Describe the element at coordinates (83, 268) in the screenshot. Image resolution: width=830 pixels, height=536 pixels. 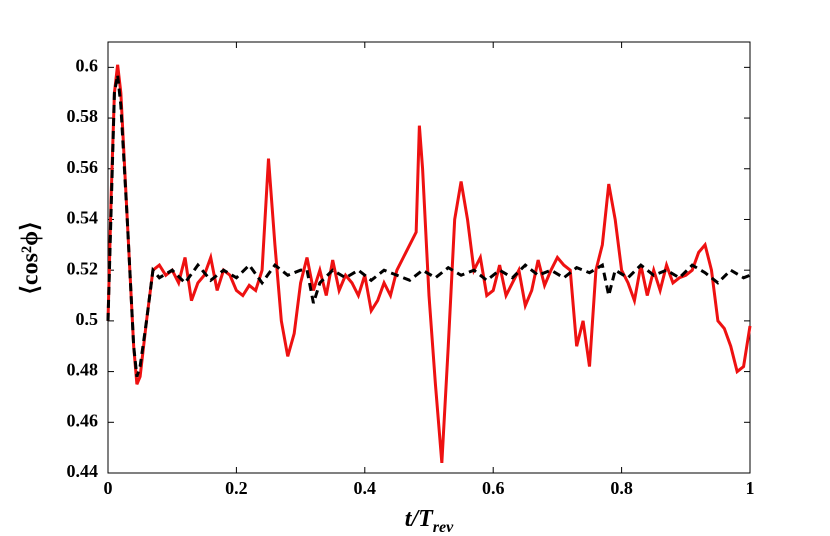
I see `y-tick-label: 0.52` at that location.